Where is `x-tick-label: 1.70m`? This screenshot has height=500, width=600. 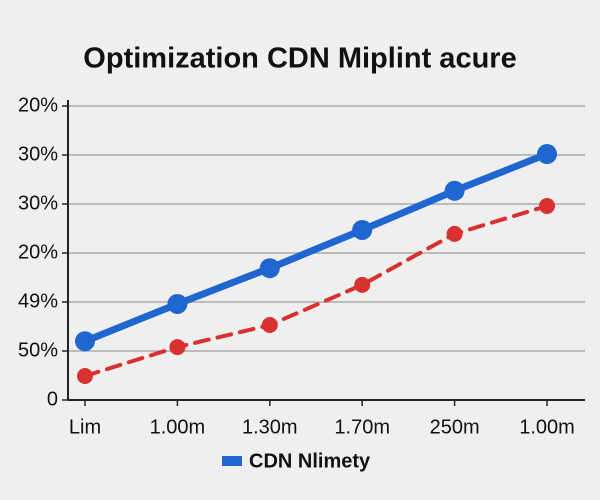
x-tick-label: 1.70m is located at coordinates (362, 427).